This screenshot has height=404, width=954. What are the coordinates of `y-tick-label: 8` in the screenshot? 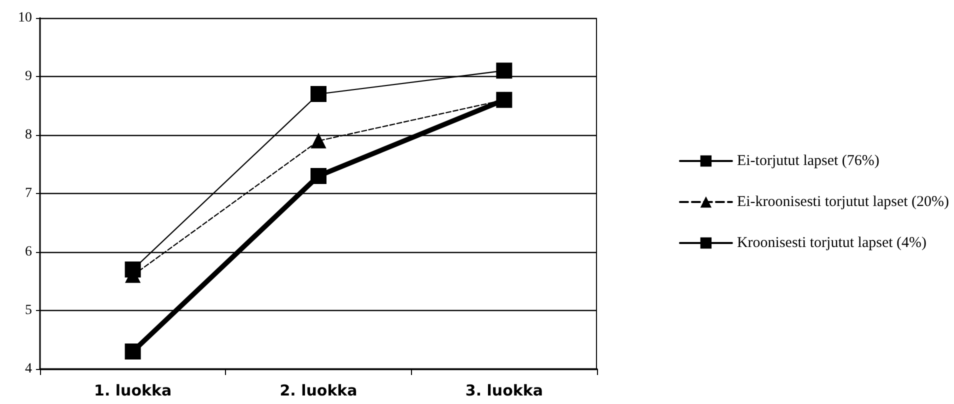 It's located at (28, 135).